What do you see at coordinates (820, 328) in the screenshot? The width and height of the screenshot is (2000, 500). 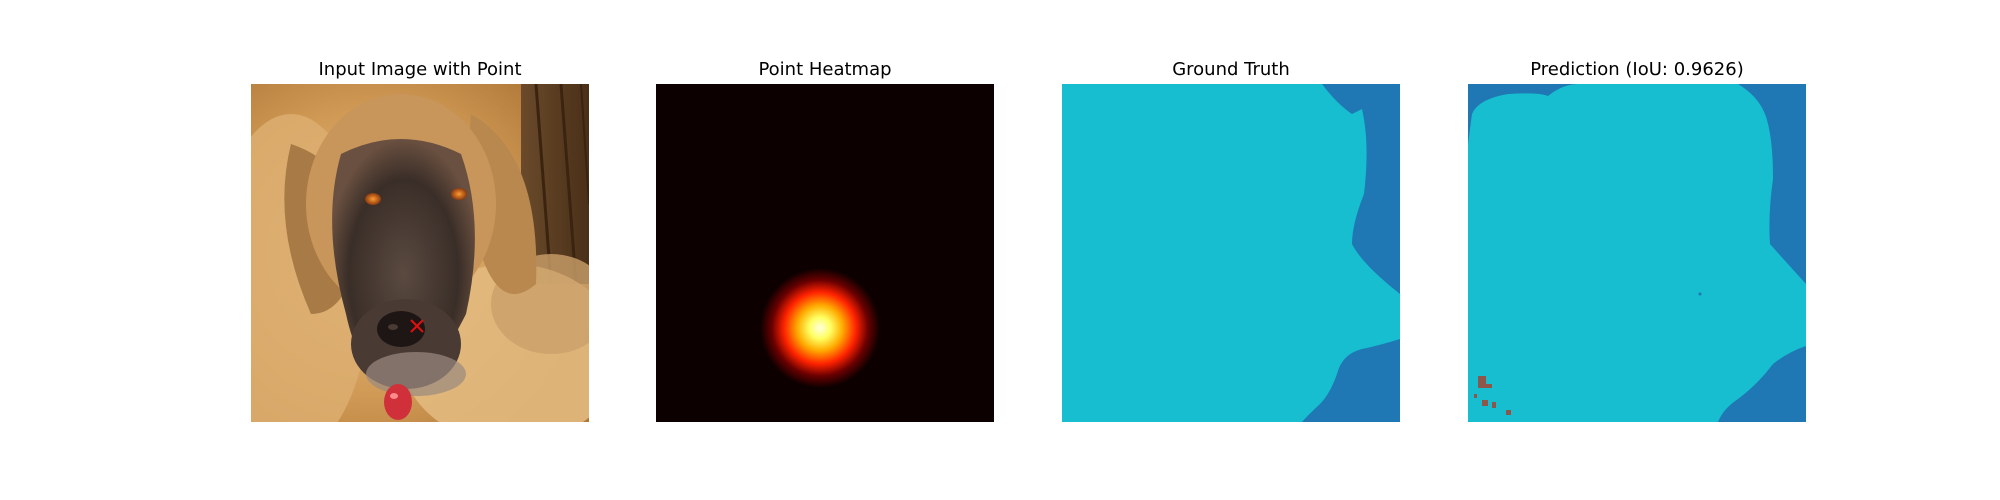 I see `heatmap-blob` at bounding box center [820, 328].